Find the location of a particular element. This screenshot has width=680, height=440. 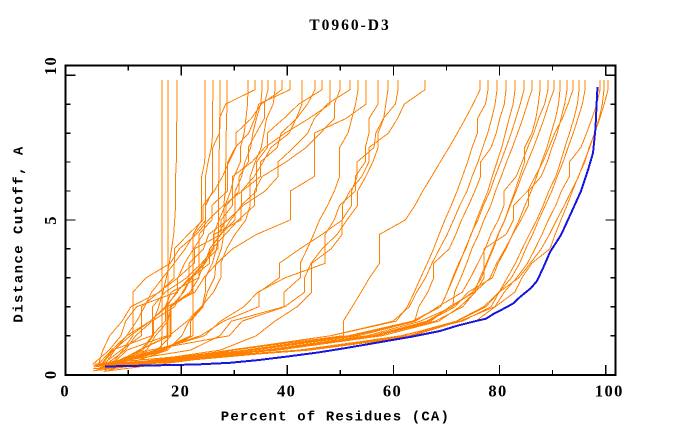

svg-text: 60 is located at coordinates (392, 390).